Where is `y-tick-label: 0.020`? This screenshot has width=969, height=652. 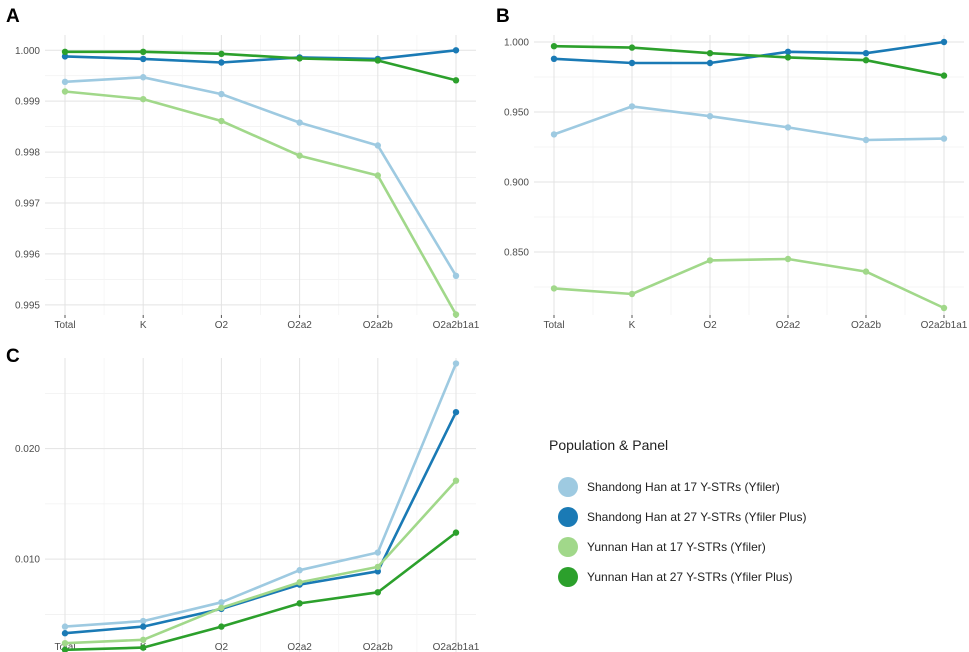 y-tick-label: 0.020 is located at coordinates (27, 449).